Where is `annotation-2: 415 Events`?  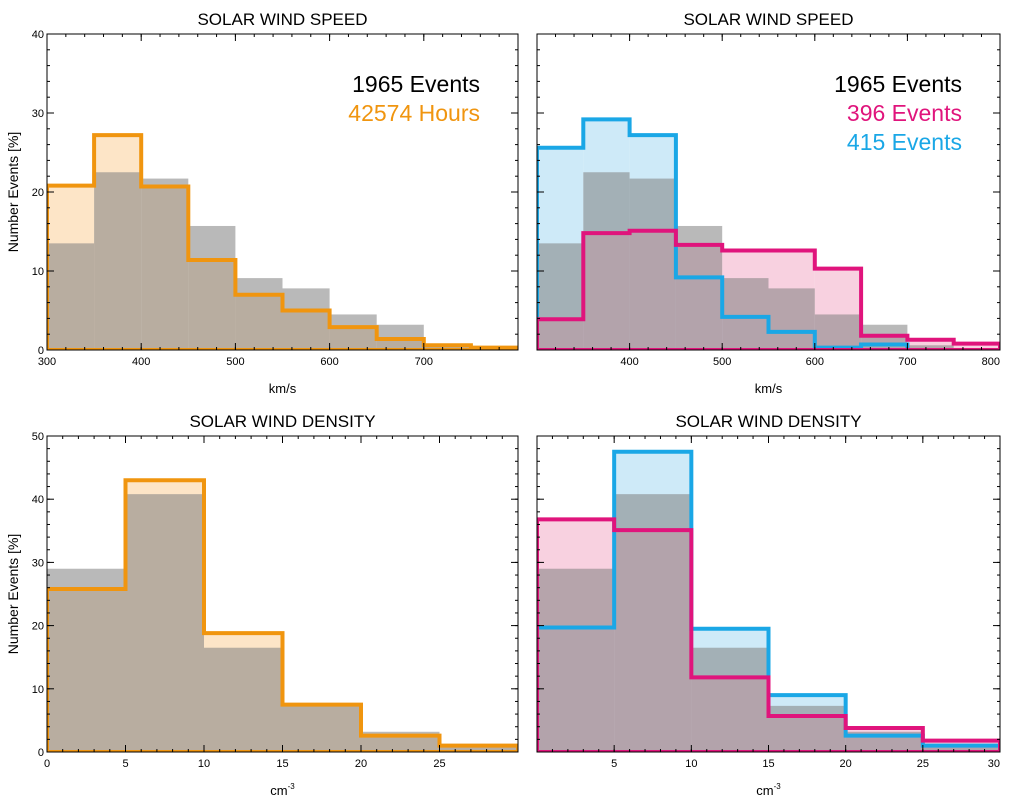 annotation-2: 415 Events is located at coordinates (904, 142).